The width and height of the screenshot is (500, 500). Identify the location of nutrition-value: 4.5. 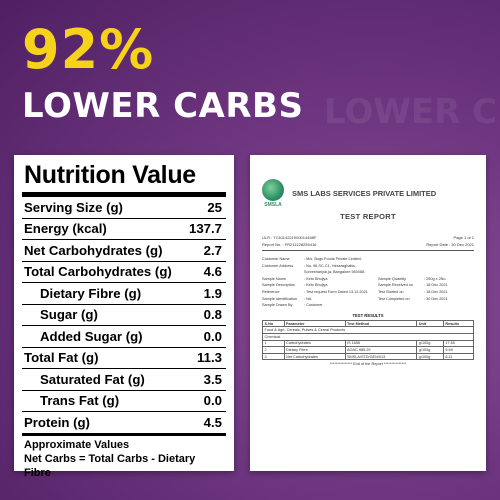
(212, 422).